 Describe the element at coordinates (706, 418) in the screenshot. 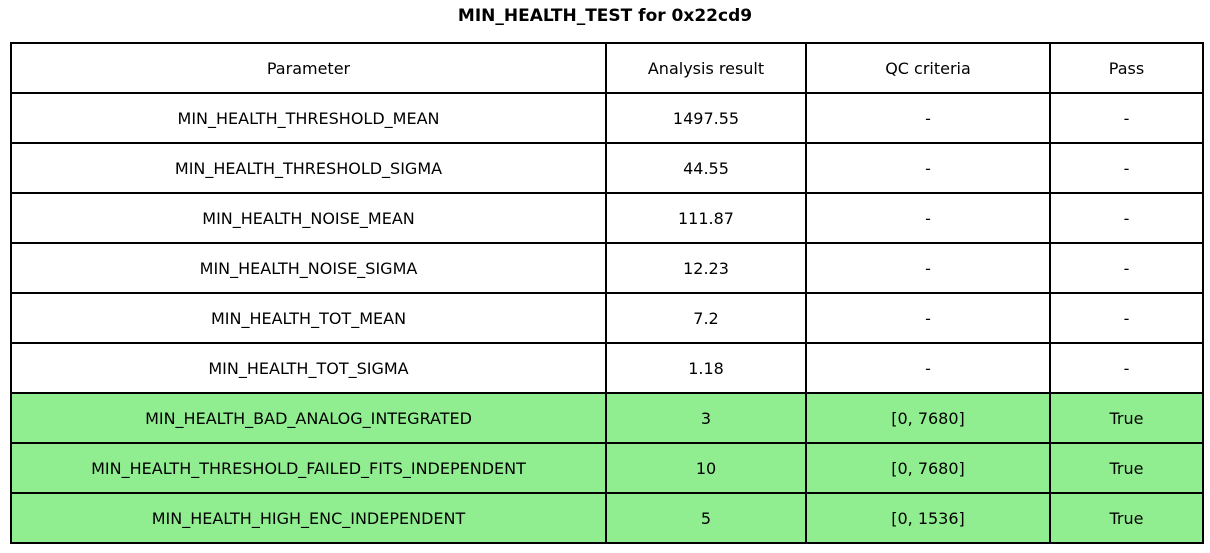

I see `cell-analysis_result: 3` at that location.